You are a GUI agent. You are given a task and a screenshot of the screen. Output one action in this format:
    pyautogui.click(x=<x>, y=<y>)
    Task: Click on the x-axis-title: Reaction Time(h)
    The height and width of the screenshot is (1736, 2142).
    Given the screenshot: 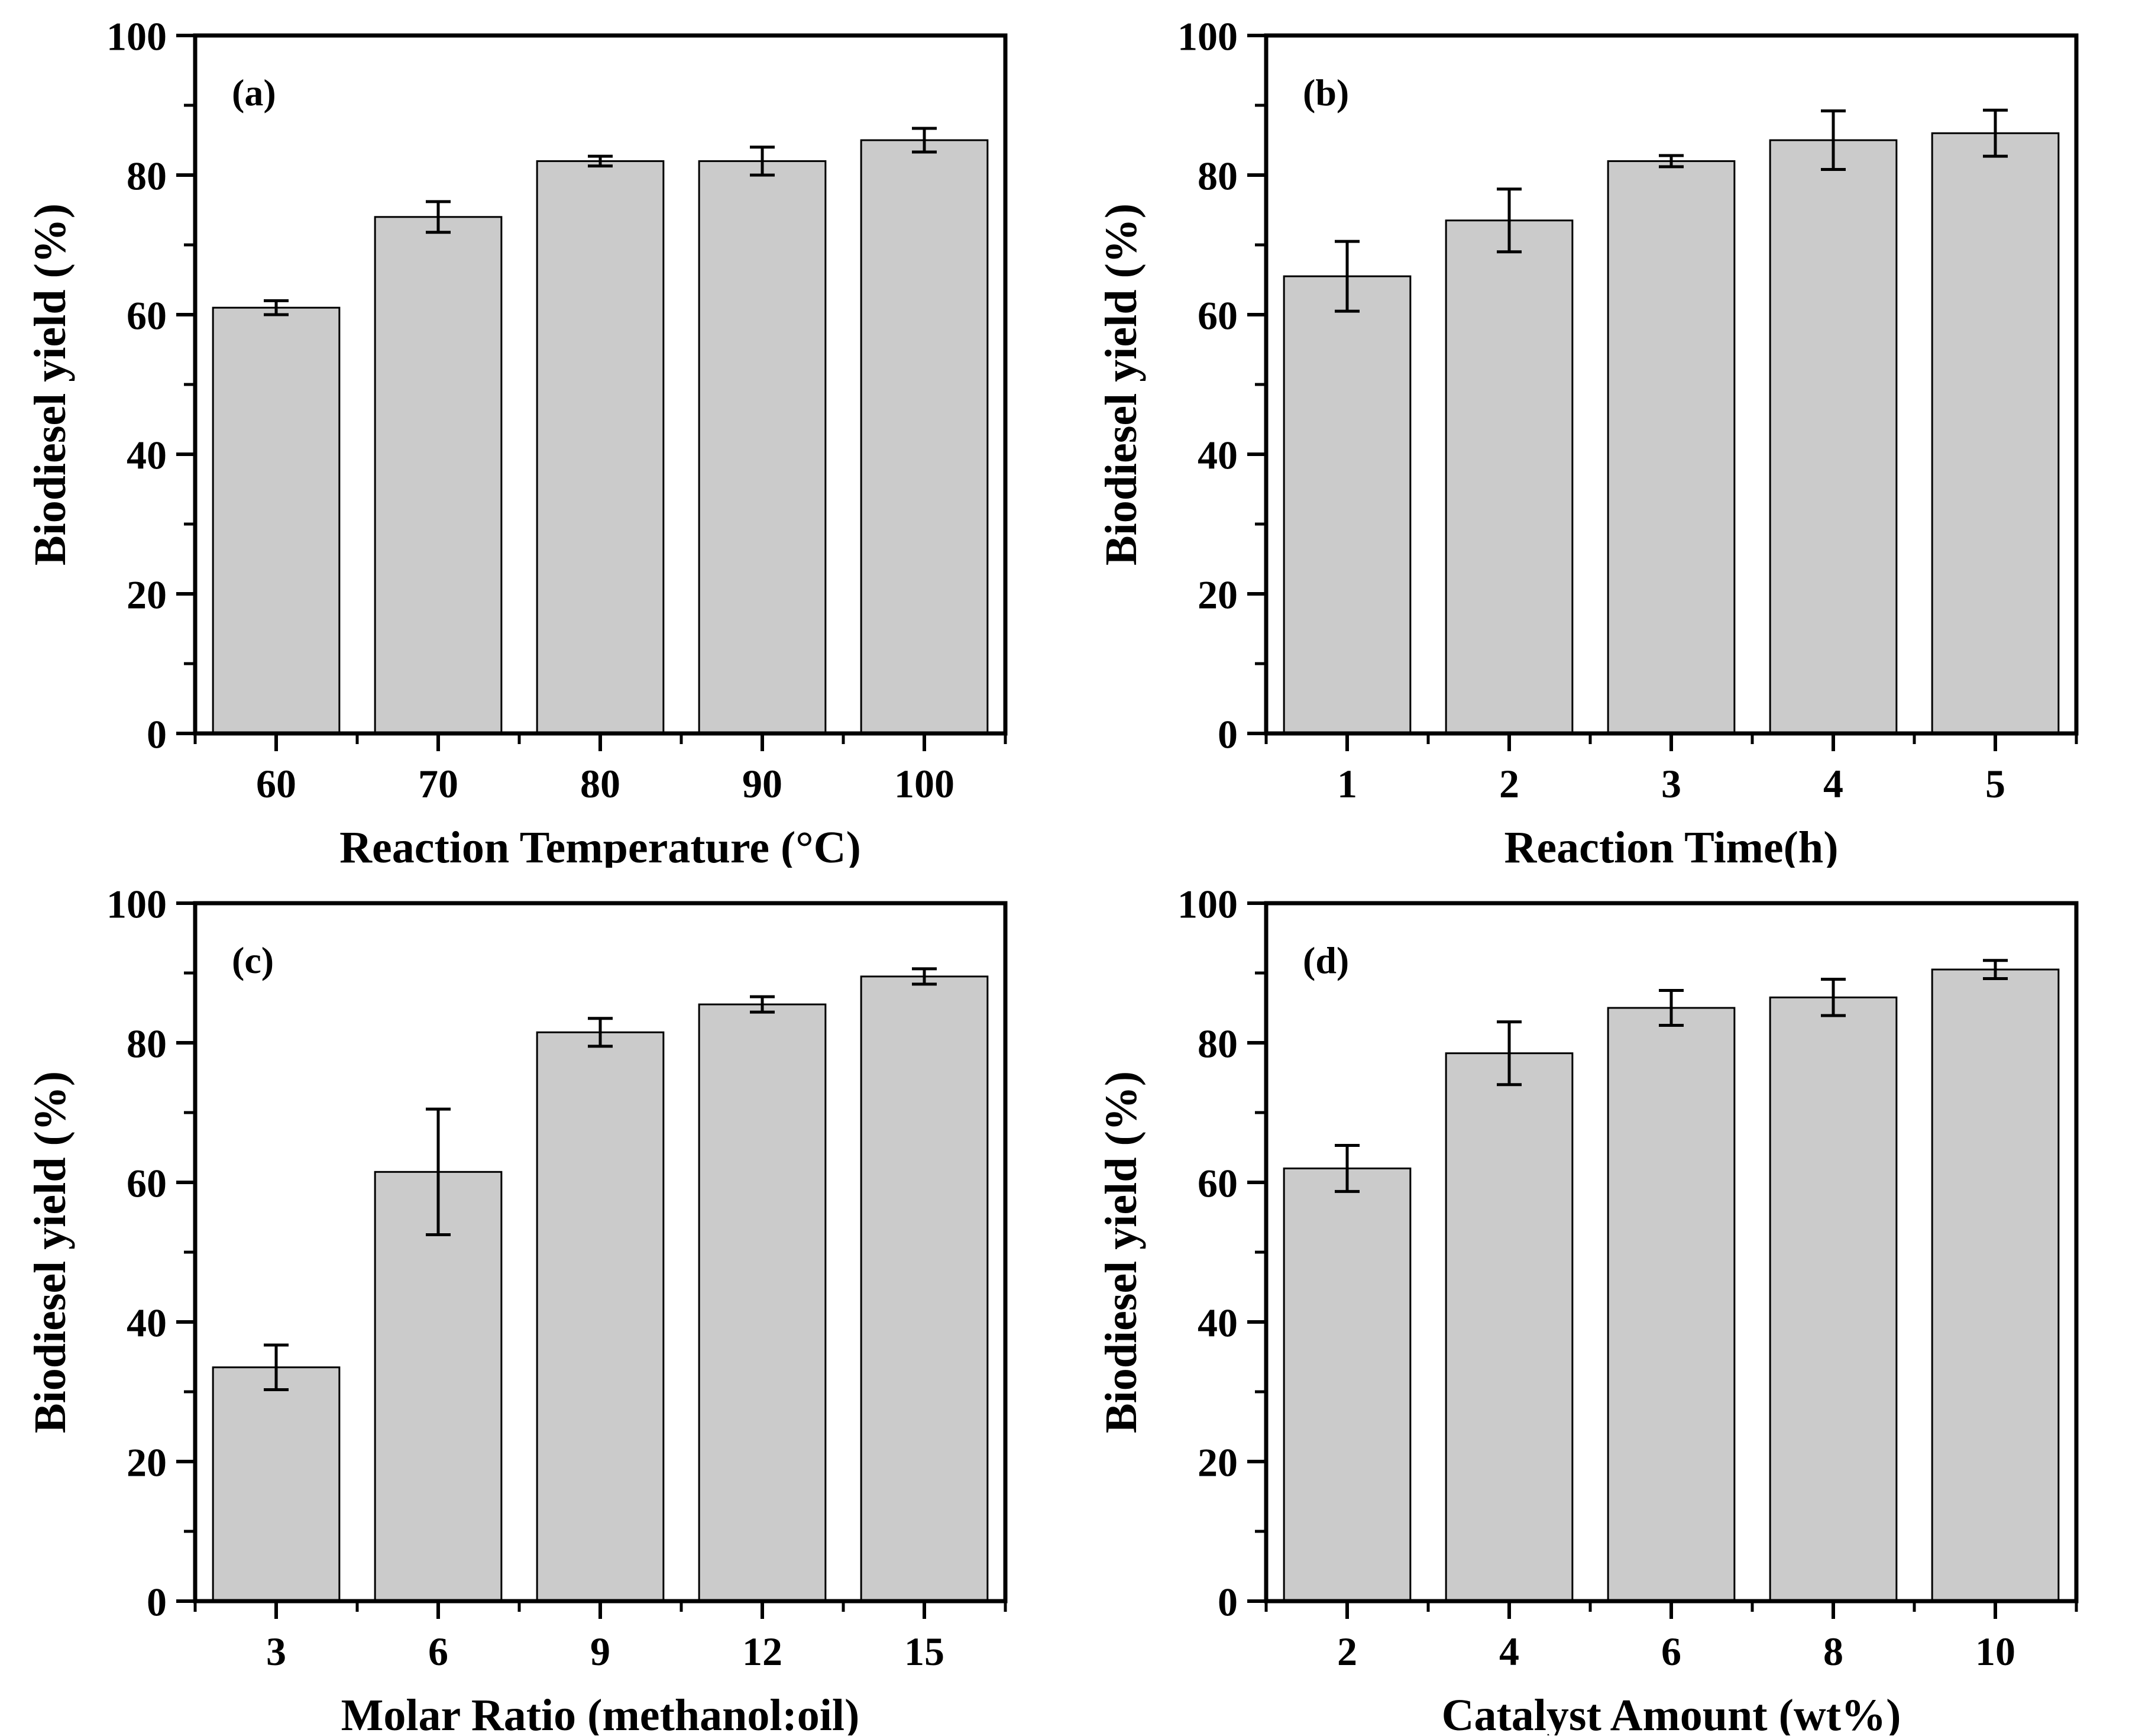 What is the action you would take?
    pyautogui.click(x=1671, y=845)
    